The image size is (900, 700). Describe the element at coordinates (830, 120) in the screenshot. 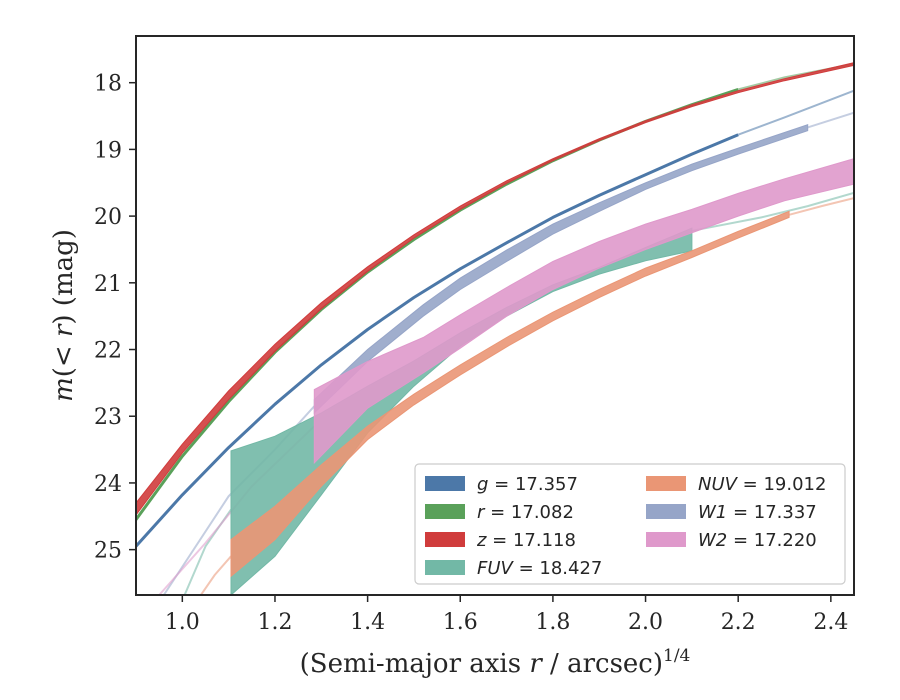

I see `extension-line-w1` at that location.